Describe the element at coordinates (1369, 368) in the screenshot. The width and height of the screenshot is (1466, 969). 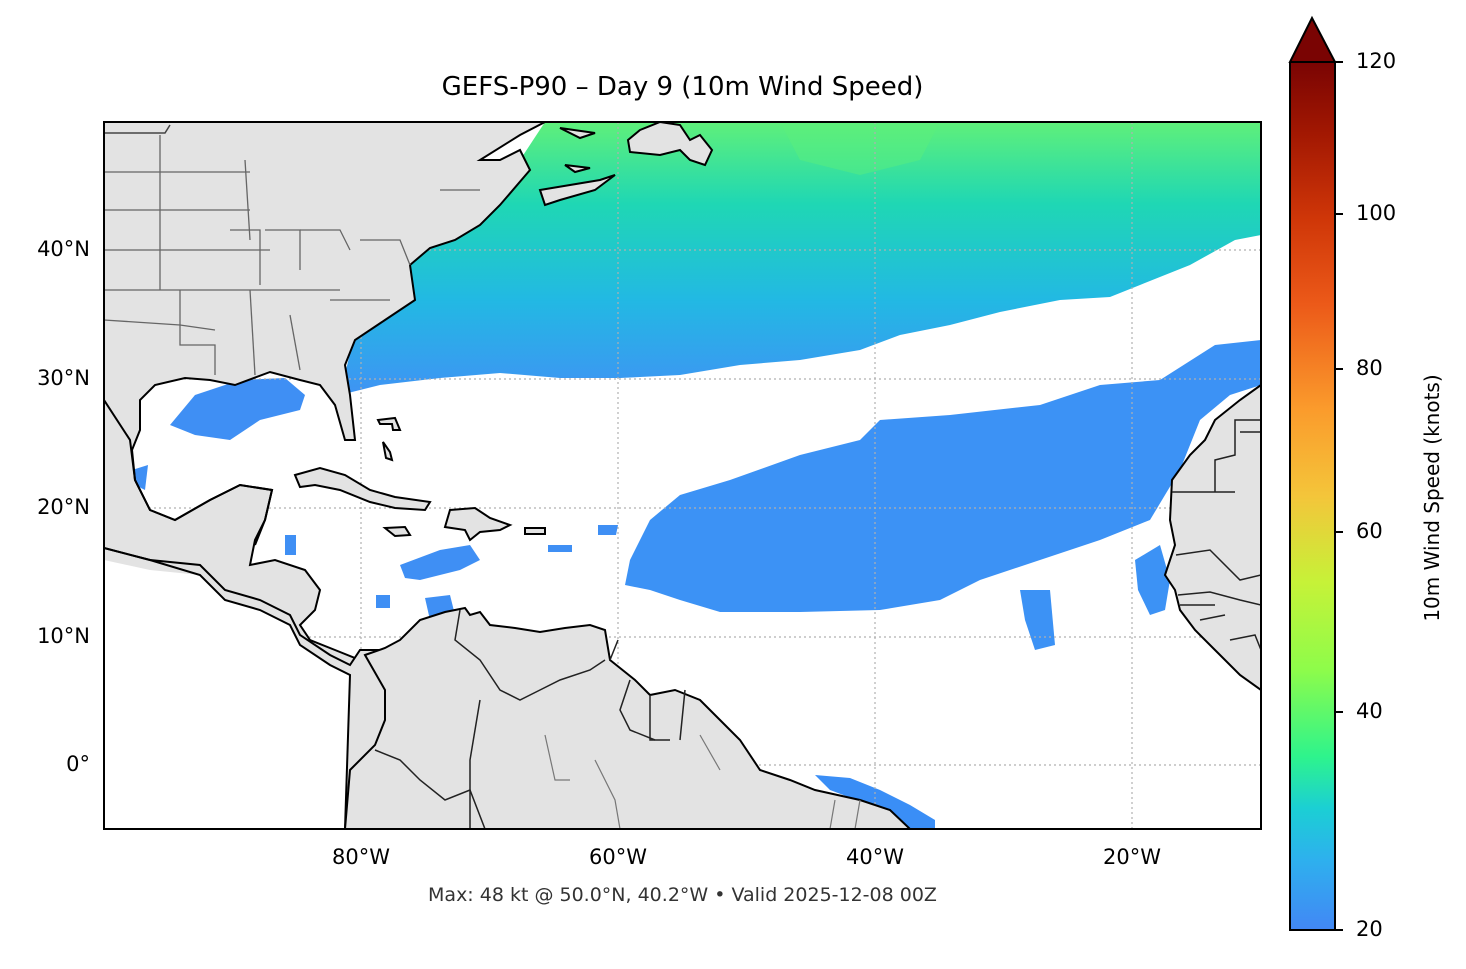
I see `colorbar-tick-80: 80` at that location.